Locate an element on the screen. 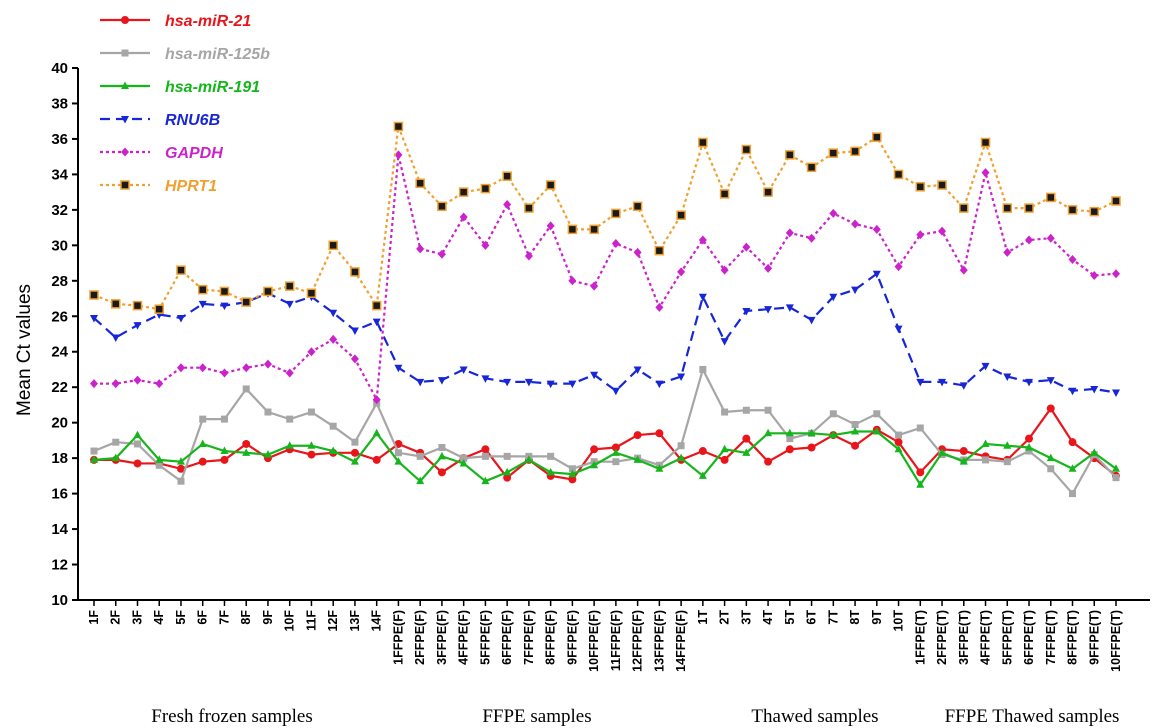 Image resolution: width=1159 pixels, height=728 pixels. x-tick-label: 6F is located at coordinates (203, 617).